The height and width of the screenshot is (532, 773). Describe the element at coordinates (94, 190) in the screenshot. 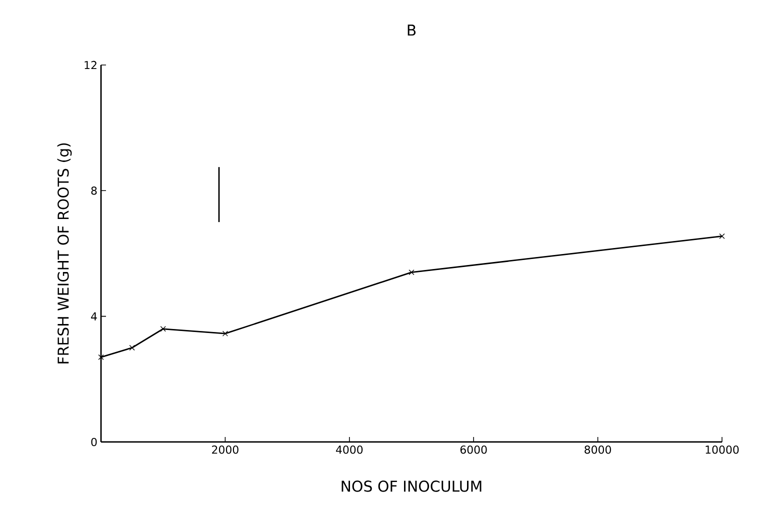

I see `y-tick-label: 8` at that location.